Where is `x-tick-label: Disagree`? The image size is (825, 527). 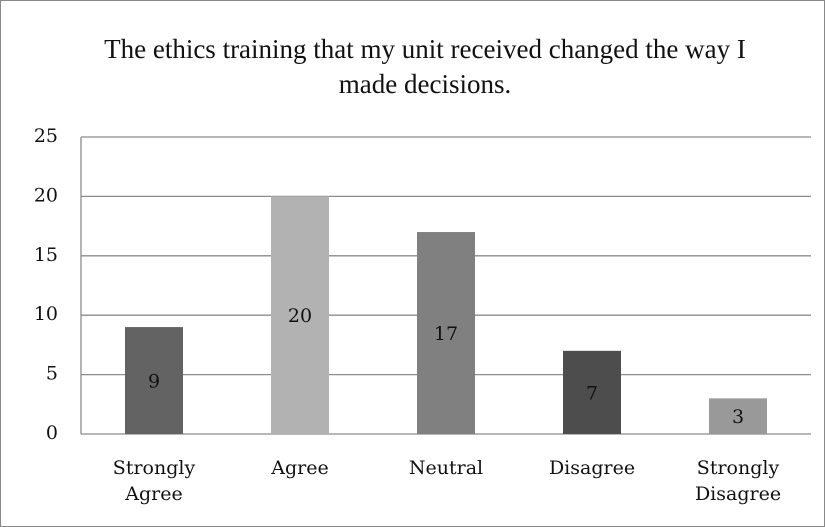 x-tick-label: Disagree is located at coordinates (592, 468).